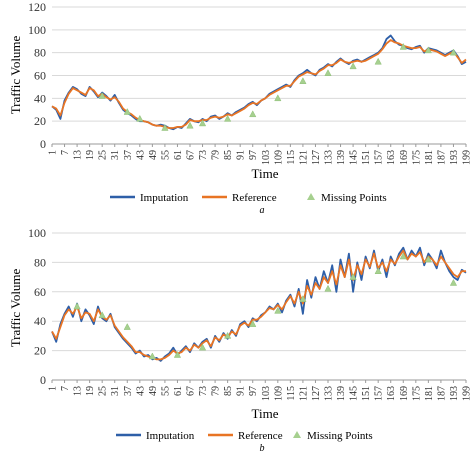  What do you see at coordinates (241, 391) in the screenshot?
I see `x-tick-label: 91` at bounding box center [241, 391].